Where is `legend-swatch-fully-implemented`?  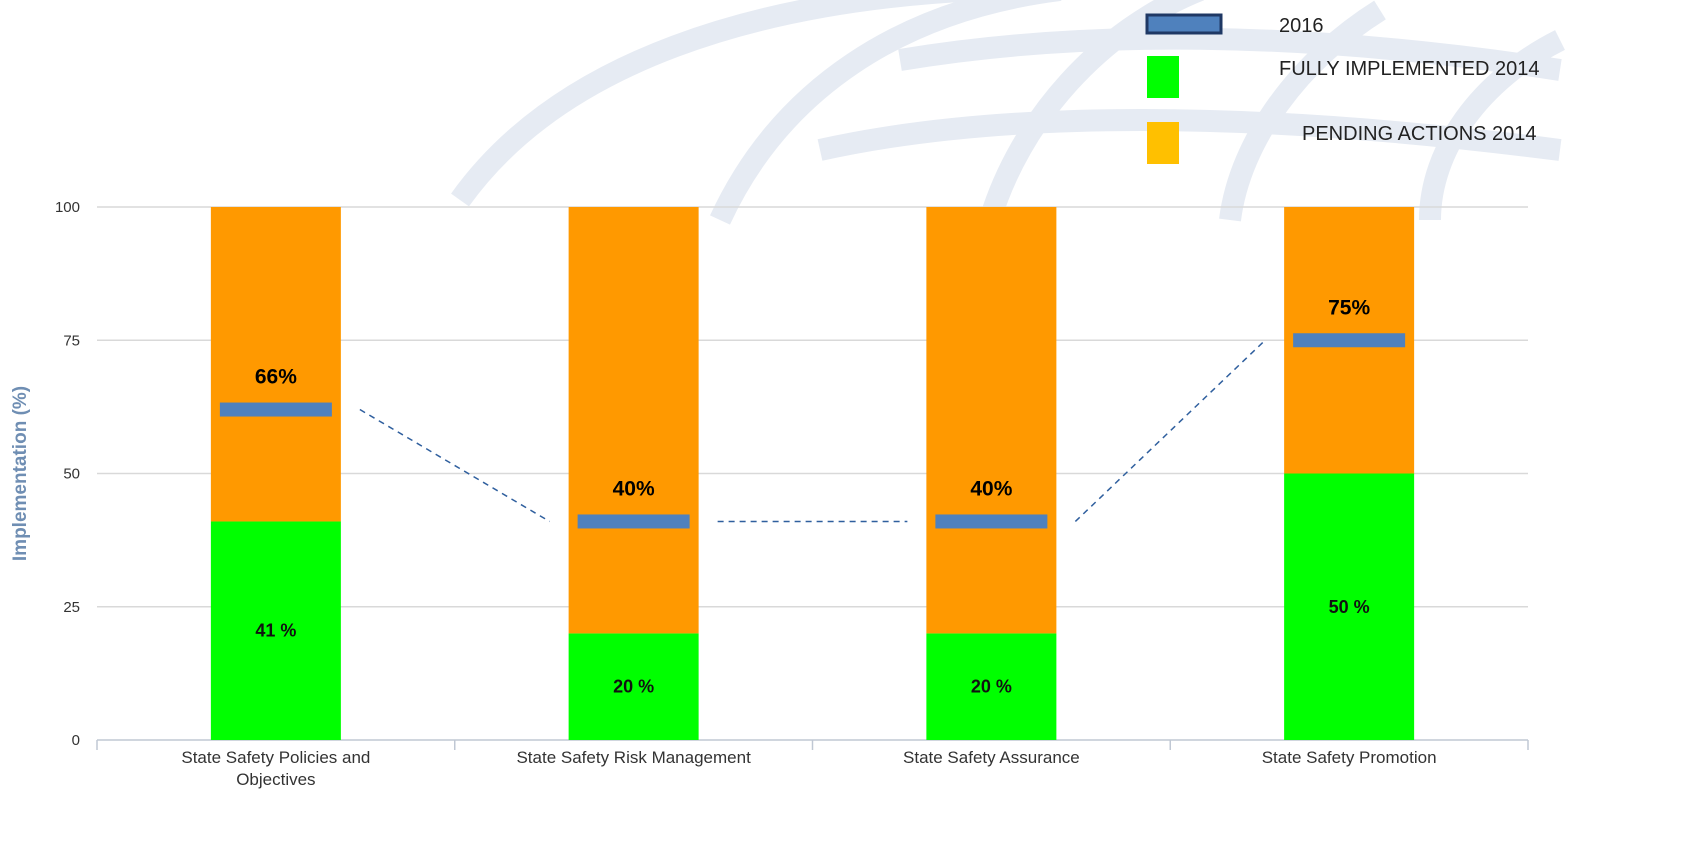
legend-swatch-fully-implemented is located at coordinates (1163, 77).